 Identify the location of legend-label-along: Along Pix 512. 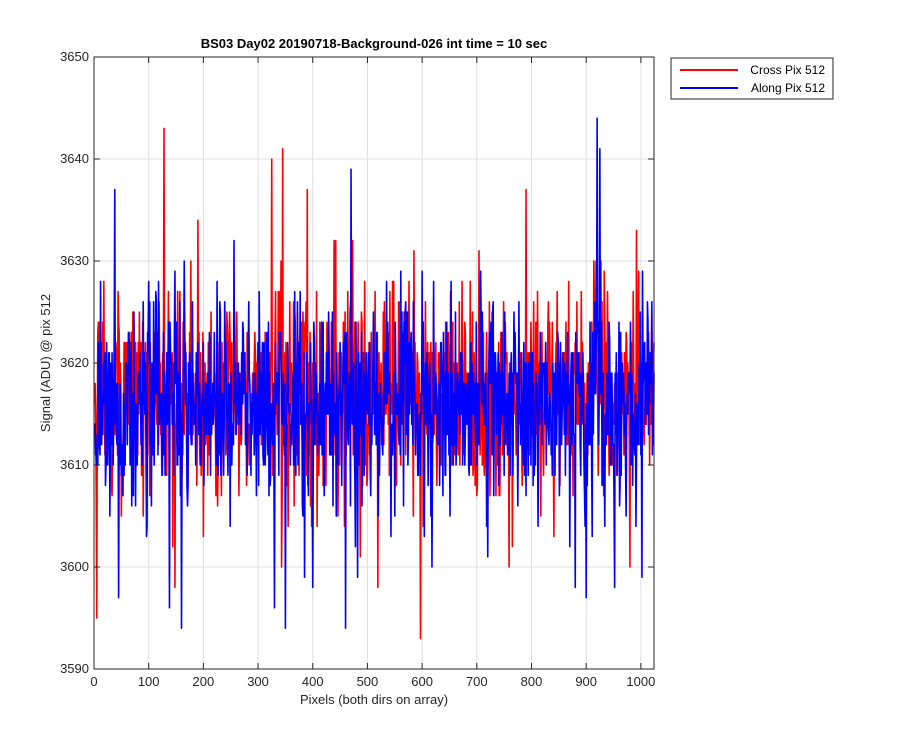
(788, 88).